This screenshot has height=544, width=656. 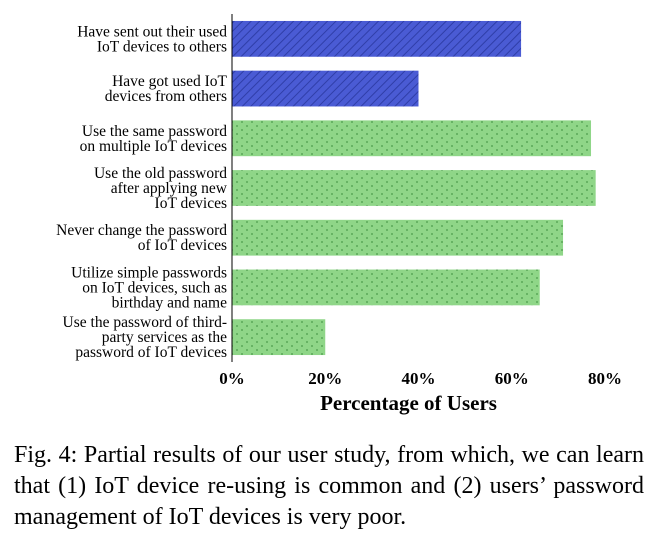 What do you see at coordinates (169, 302) in the screenshot?
I see `category-label-line: birthday and name` at bounding box center [169, 302].